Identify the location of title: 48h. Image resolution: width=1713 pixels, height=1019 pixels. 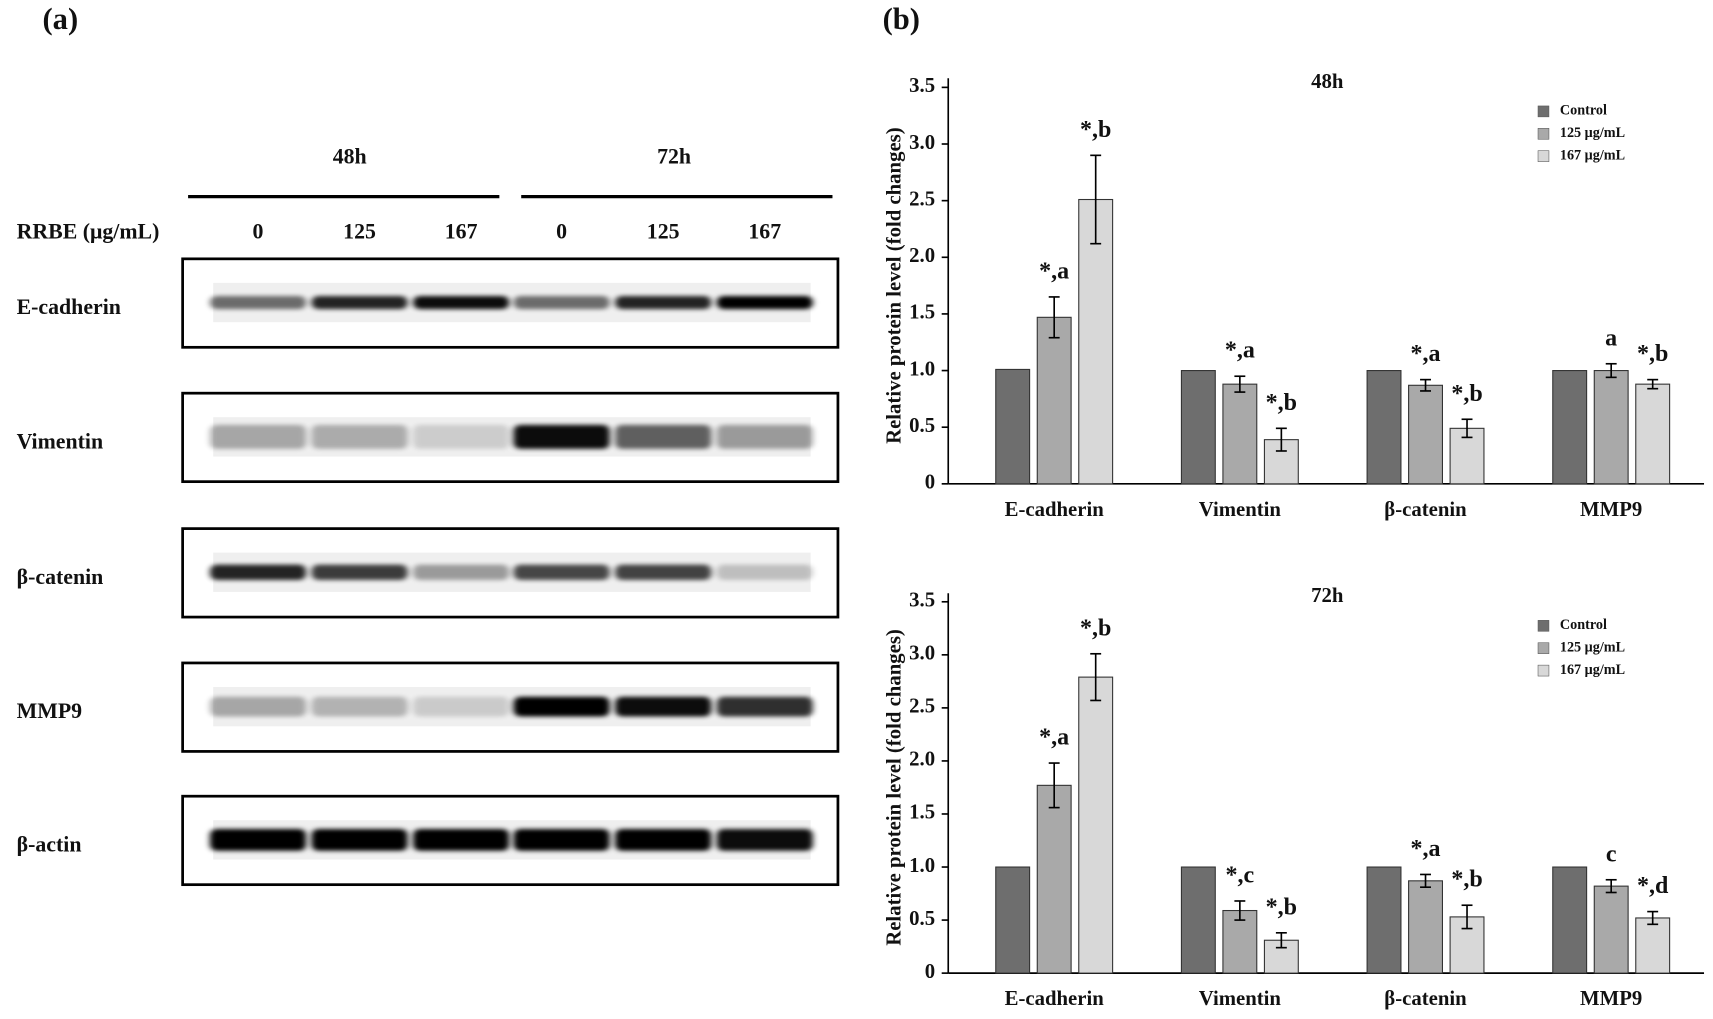
(1327, 82).